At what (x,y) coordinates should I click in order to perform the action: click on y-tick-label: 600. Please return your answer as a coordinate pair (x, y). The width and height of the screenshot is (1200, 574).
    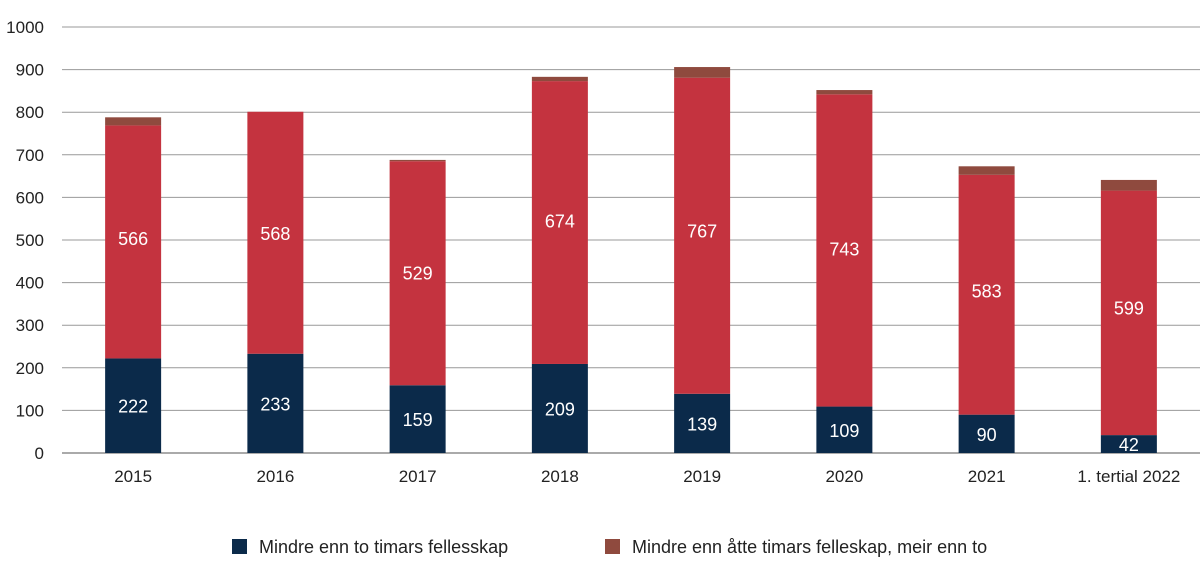
    Looking at the image, I should click on (30, 197).